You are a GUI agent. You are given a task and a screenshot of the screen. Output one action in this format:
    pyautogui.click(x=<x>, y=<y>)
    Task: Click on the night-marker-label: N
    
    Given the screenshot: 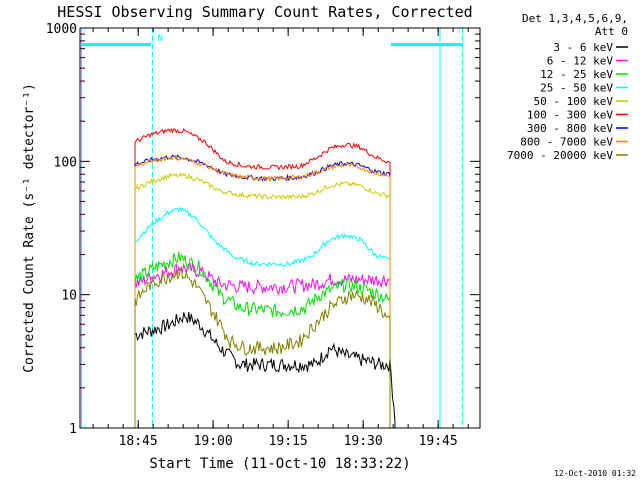 What is the action you would take?
    pyautogui.click(x=160, y=39)
    